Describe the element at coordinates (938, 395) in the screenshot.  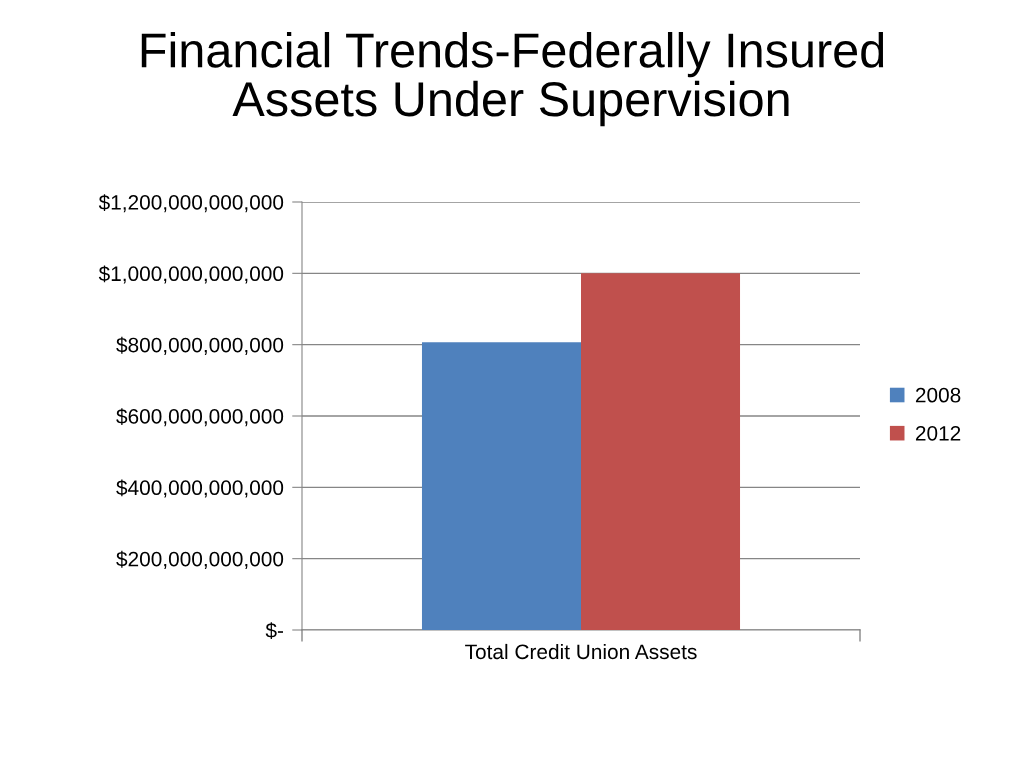
I see `legend-label: 2008` at that location.